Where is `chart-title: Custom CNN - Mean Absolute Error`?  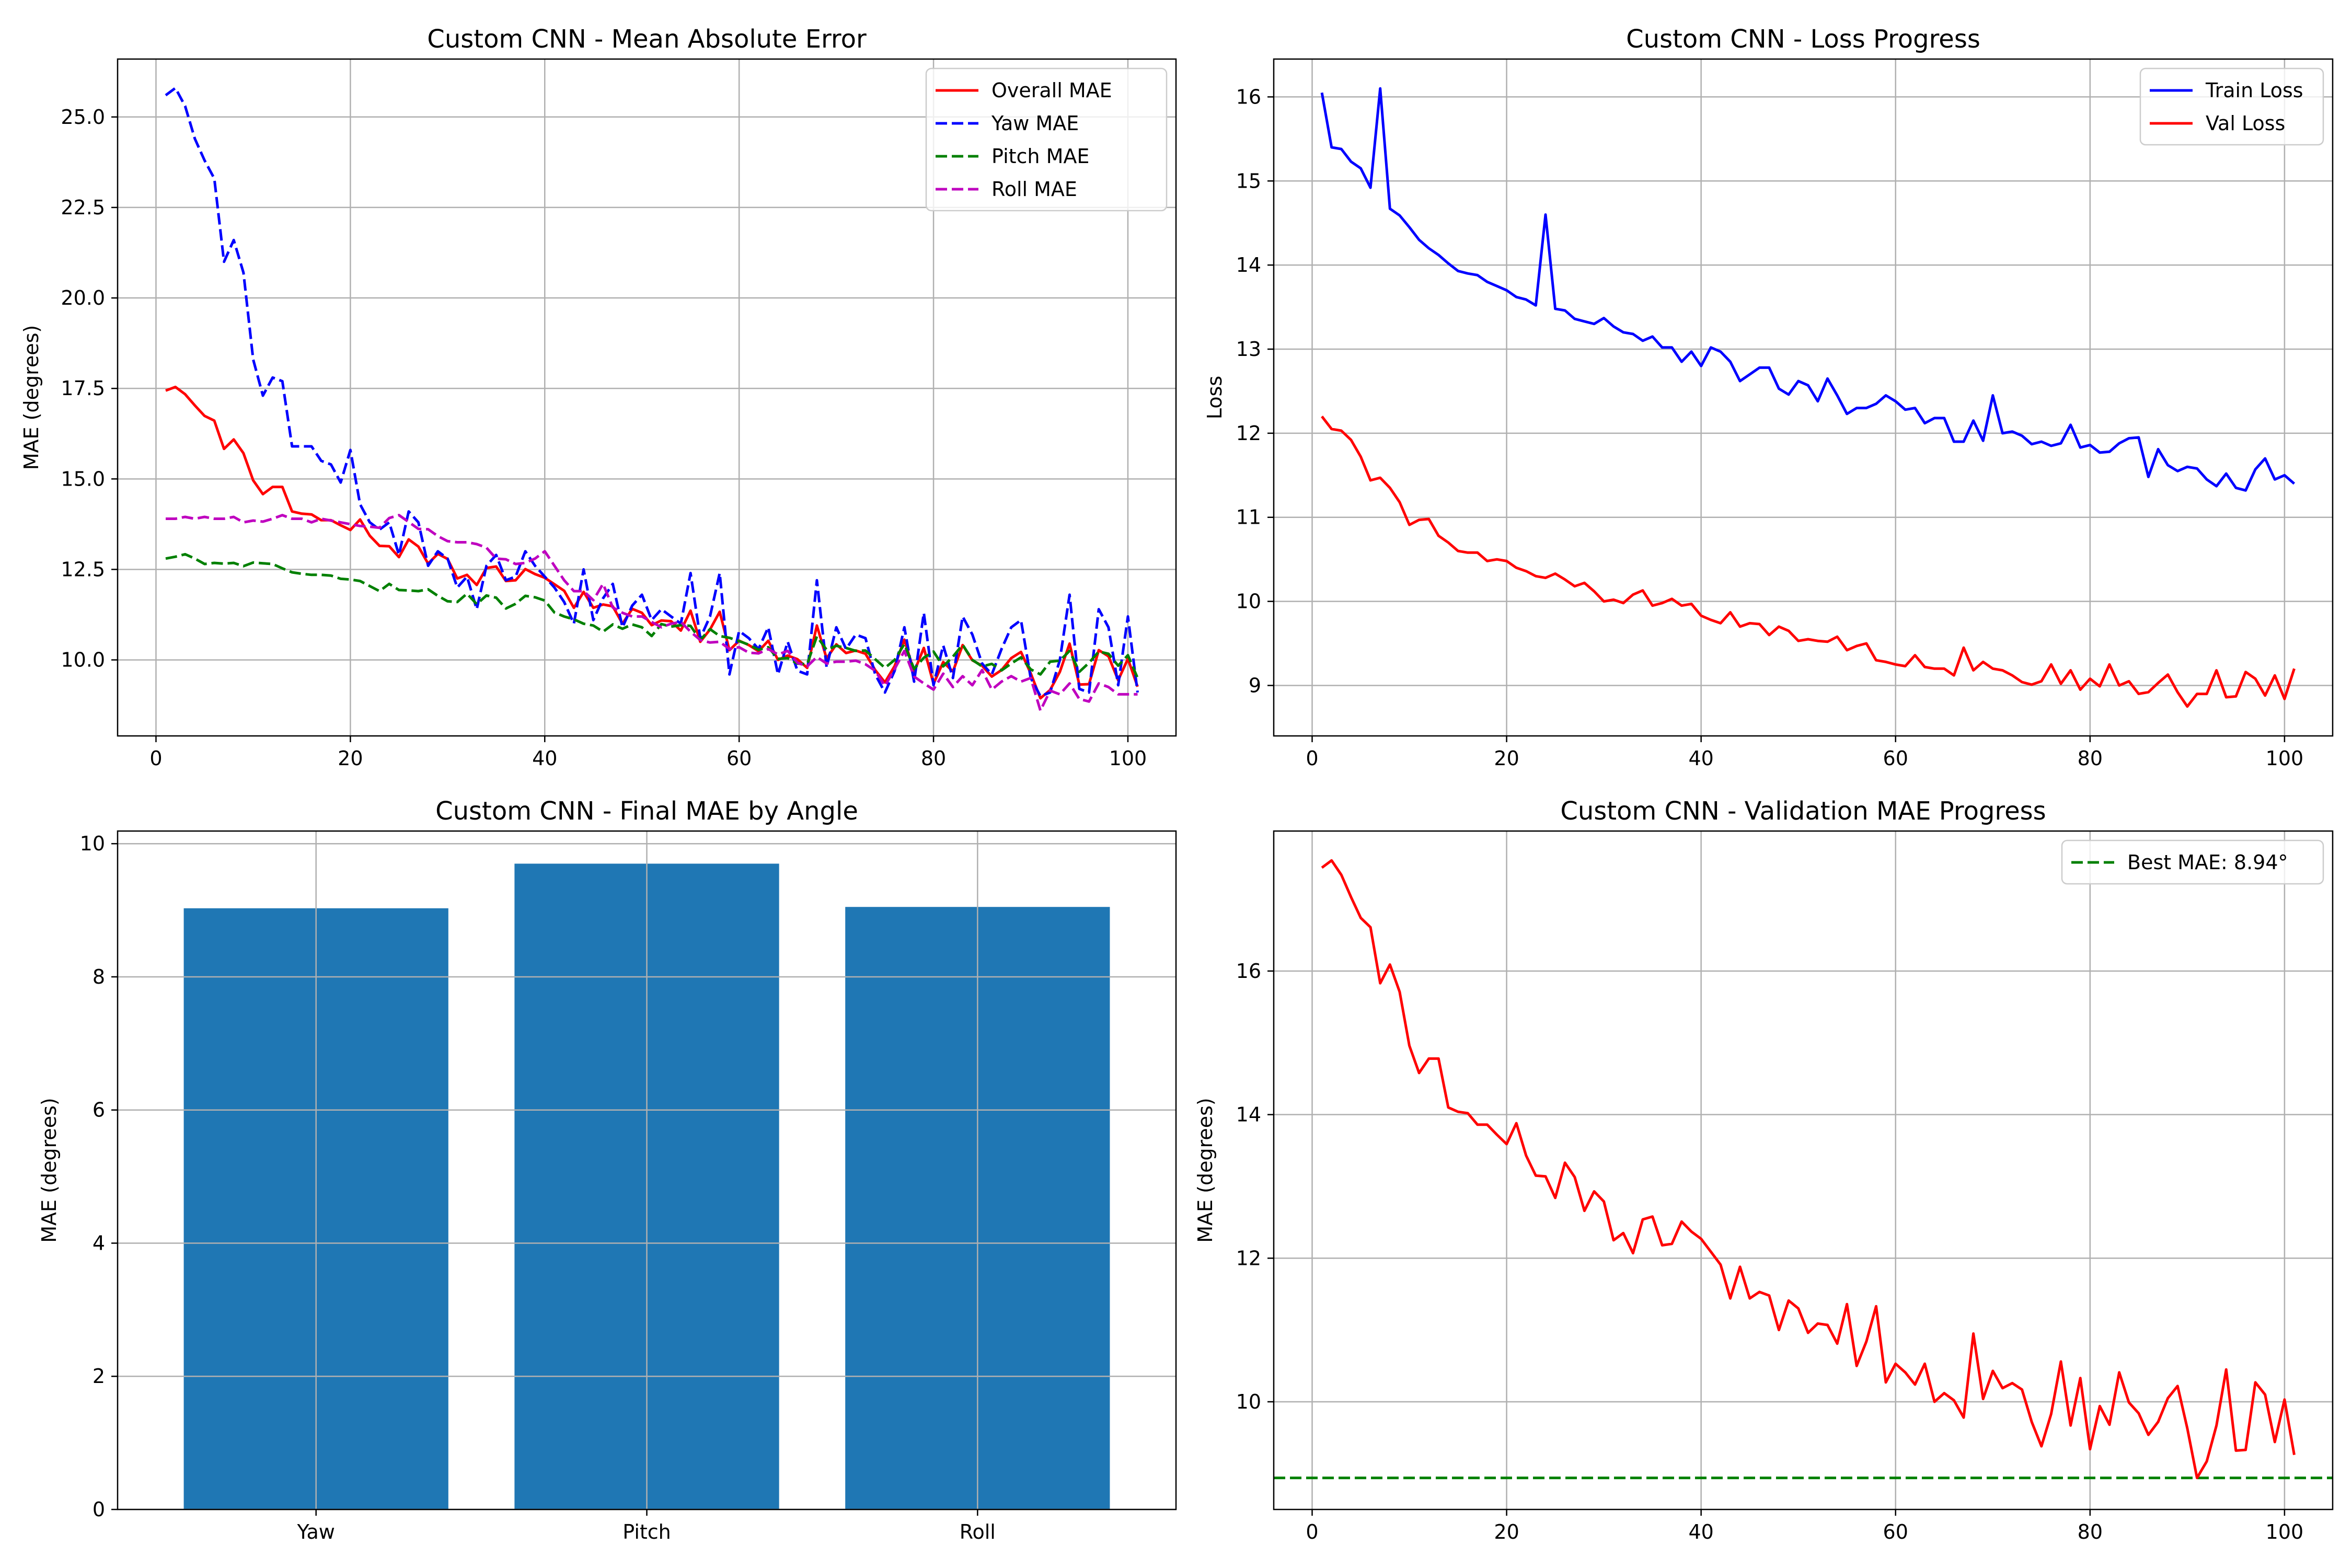
chart-title: Custom CNN - Mean Absolute Error is located at coordinates (647, 39).